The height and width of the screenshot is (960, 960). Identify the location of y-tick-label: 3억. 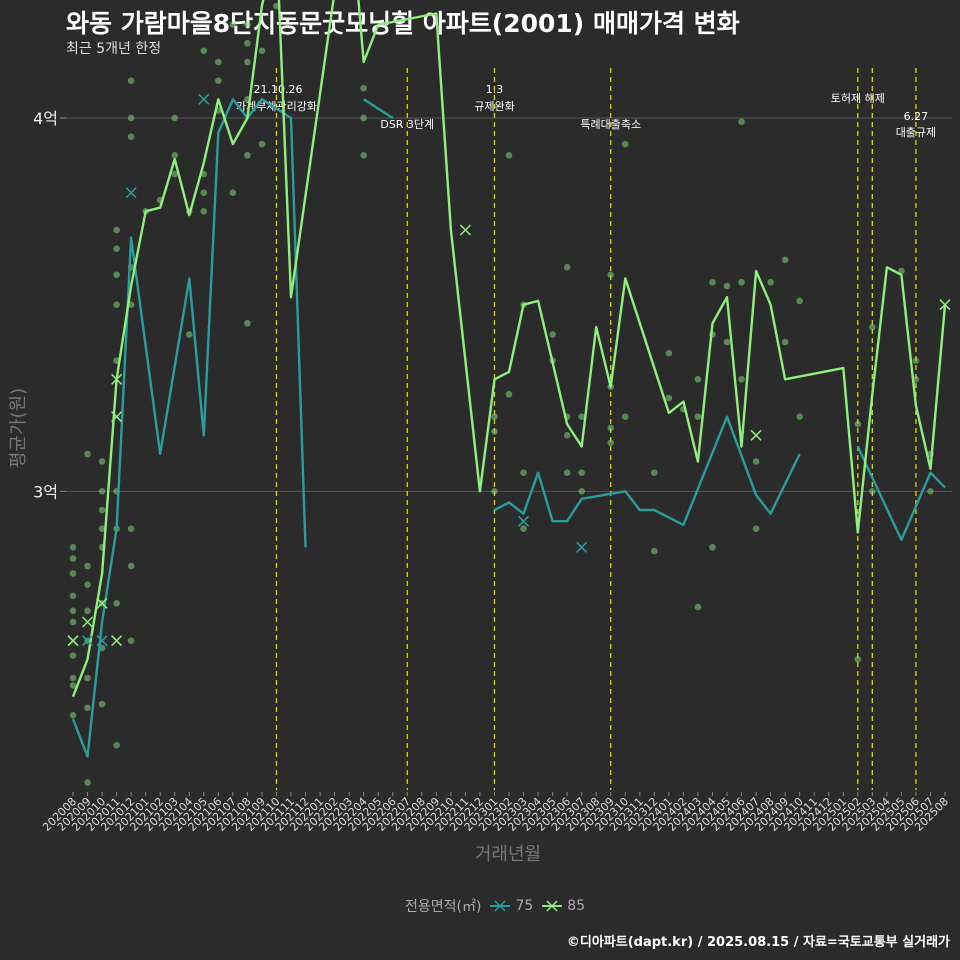
(45, 491).